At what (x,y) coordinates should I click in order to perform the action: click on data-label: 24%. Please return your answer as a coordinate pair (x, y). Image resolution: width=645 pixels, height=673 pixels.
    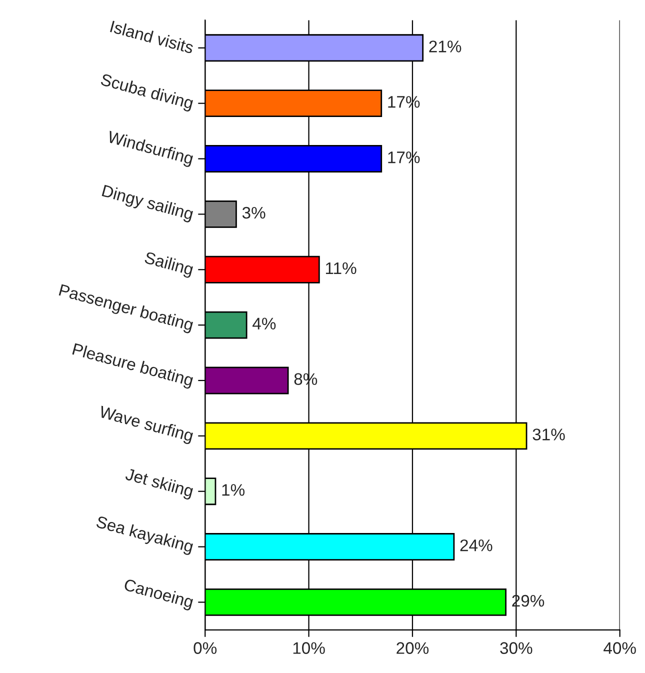
    Looking at the image, I should click on (476, 545).